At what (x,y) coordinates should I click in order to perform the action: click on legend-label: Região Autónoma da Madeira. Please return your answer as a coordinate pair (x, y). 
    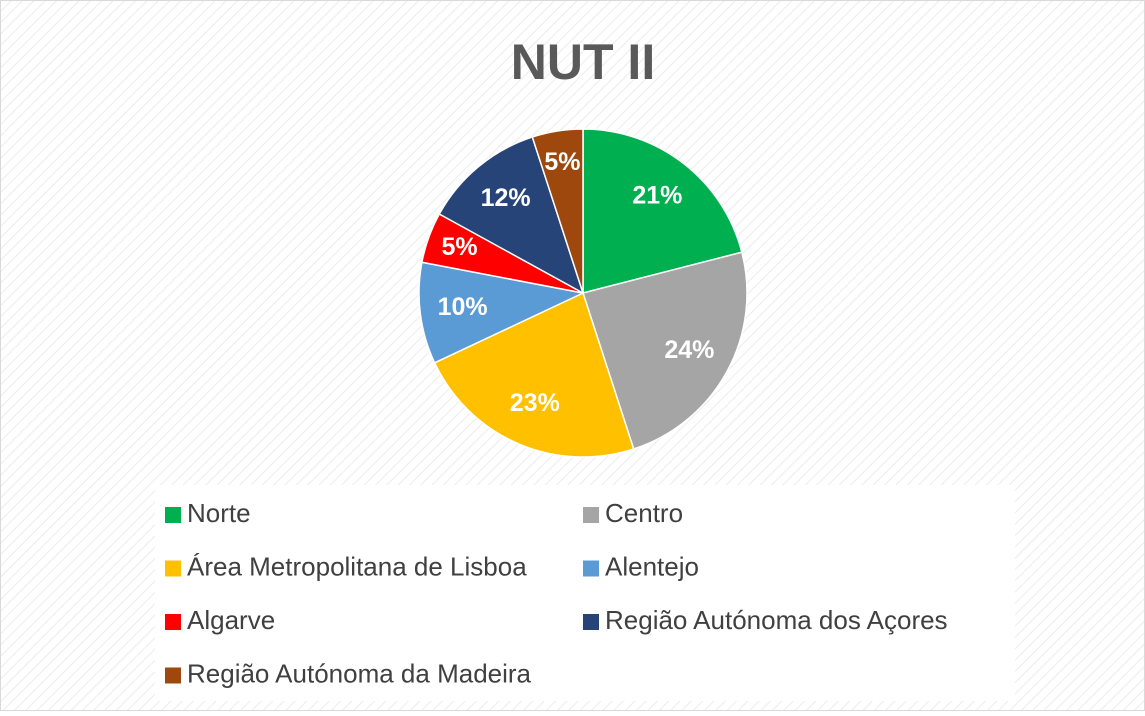
    Looking at the image, I should click on (359, 673).